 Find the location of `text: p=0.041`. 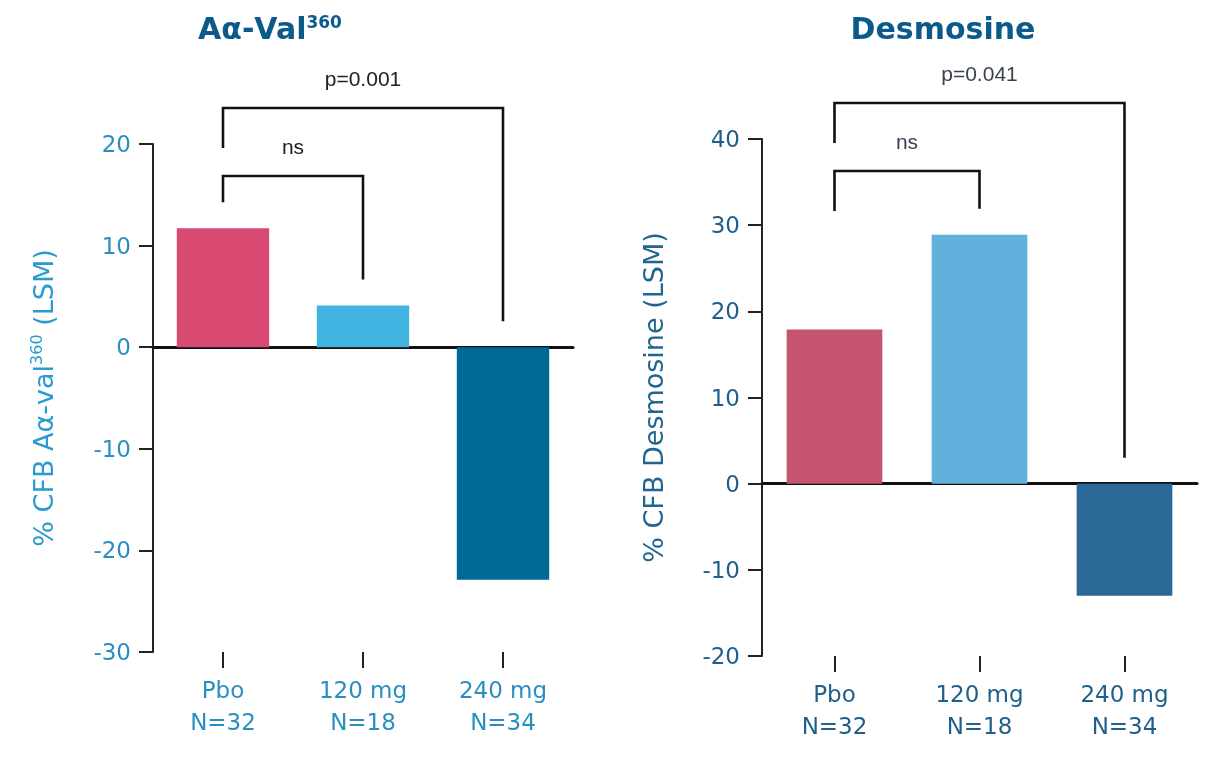

text: p=0.041 is located at coordinates (979, 73).